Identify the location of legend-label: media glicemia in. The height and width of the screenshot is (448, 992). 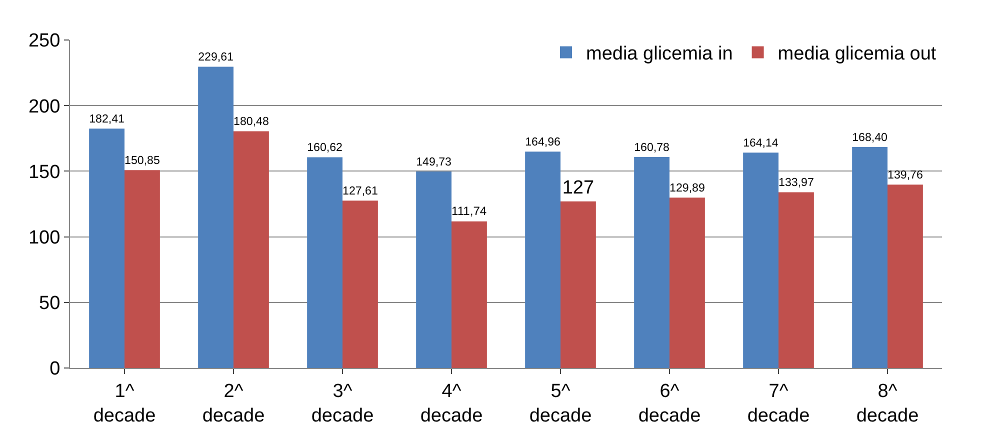
(659, 54).